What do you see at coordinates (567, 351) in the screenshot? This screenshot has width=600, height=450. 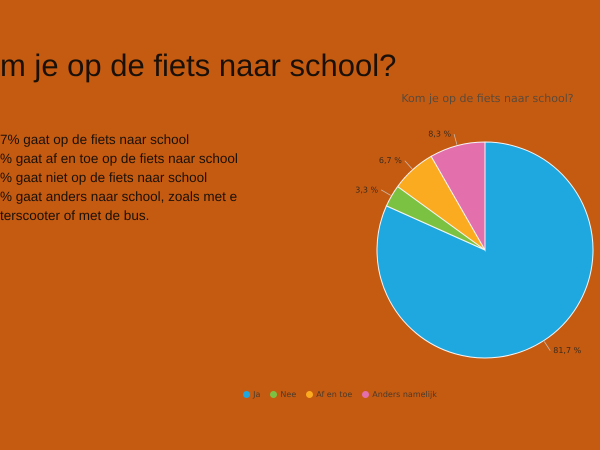 I see `data-label: 81,7 %` at bounding box center [567, 351].